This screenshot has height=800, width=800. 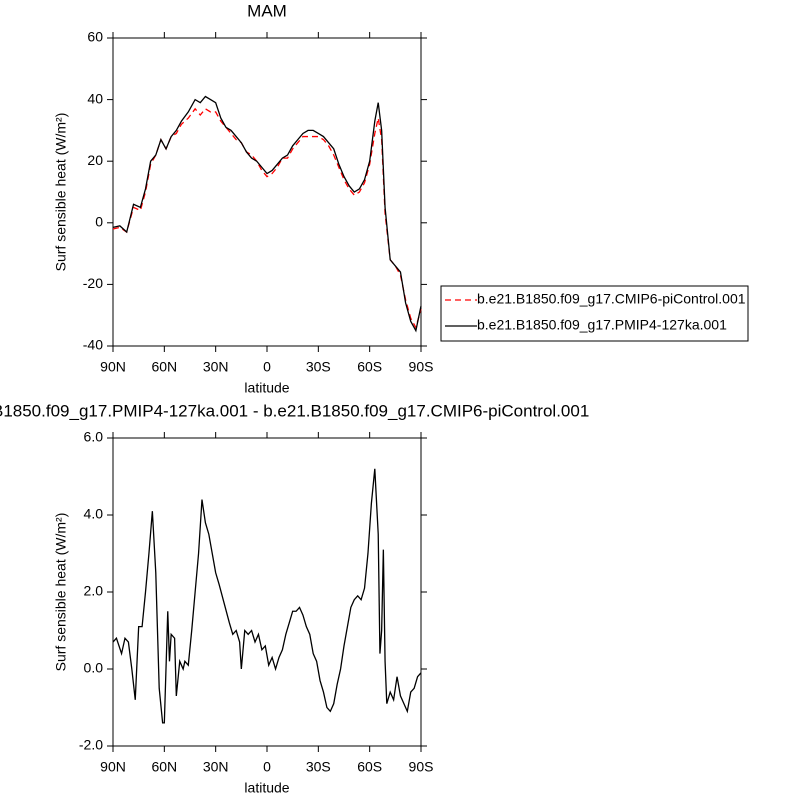 I want to click on legend-box, so click(x=594, y=313).